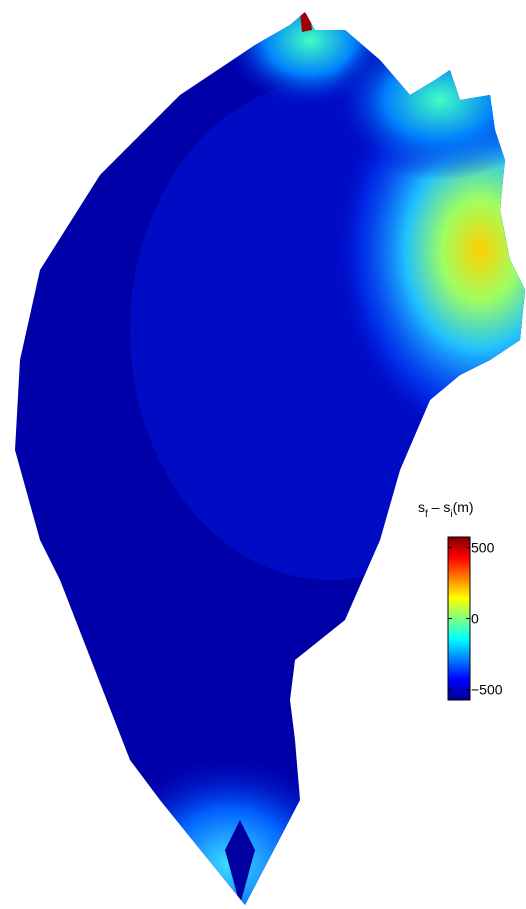 The height and width of the screenshot is (909, 526). I want to click on tick-label: −500, so click(487, 689).